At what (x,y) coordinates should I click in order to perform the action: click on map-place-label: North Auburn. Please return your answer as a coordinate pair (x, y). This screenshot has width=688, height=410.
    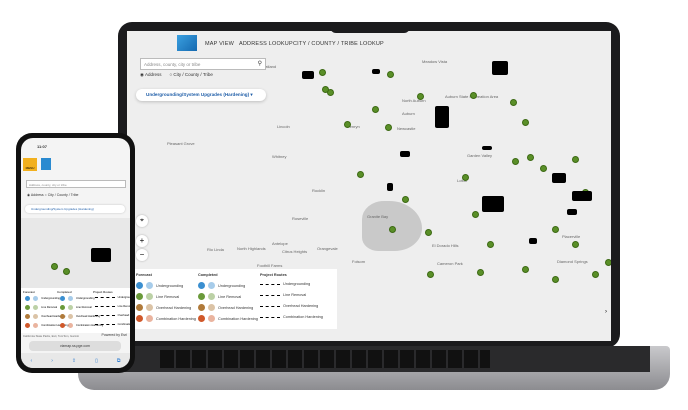
    Looking at the image, I should click on (414, 100).